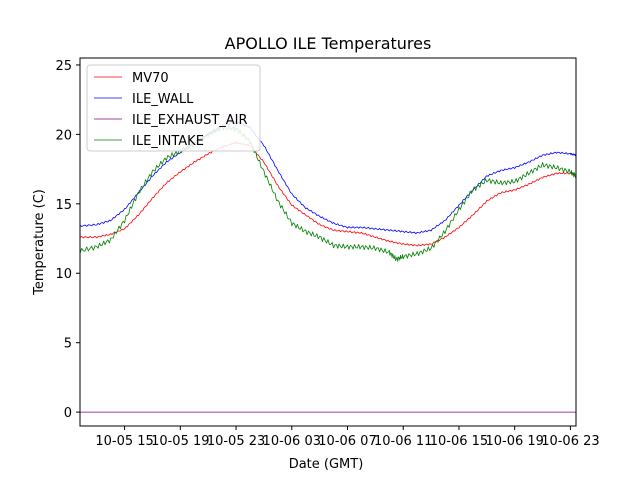  Describe the element at coordinates (292, 441) in the screenshot. I see `x-tick-label: 10-06 03` at that location.